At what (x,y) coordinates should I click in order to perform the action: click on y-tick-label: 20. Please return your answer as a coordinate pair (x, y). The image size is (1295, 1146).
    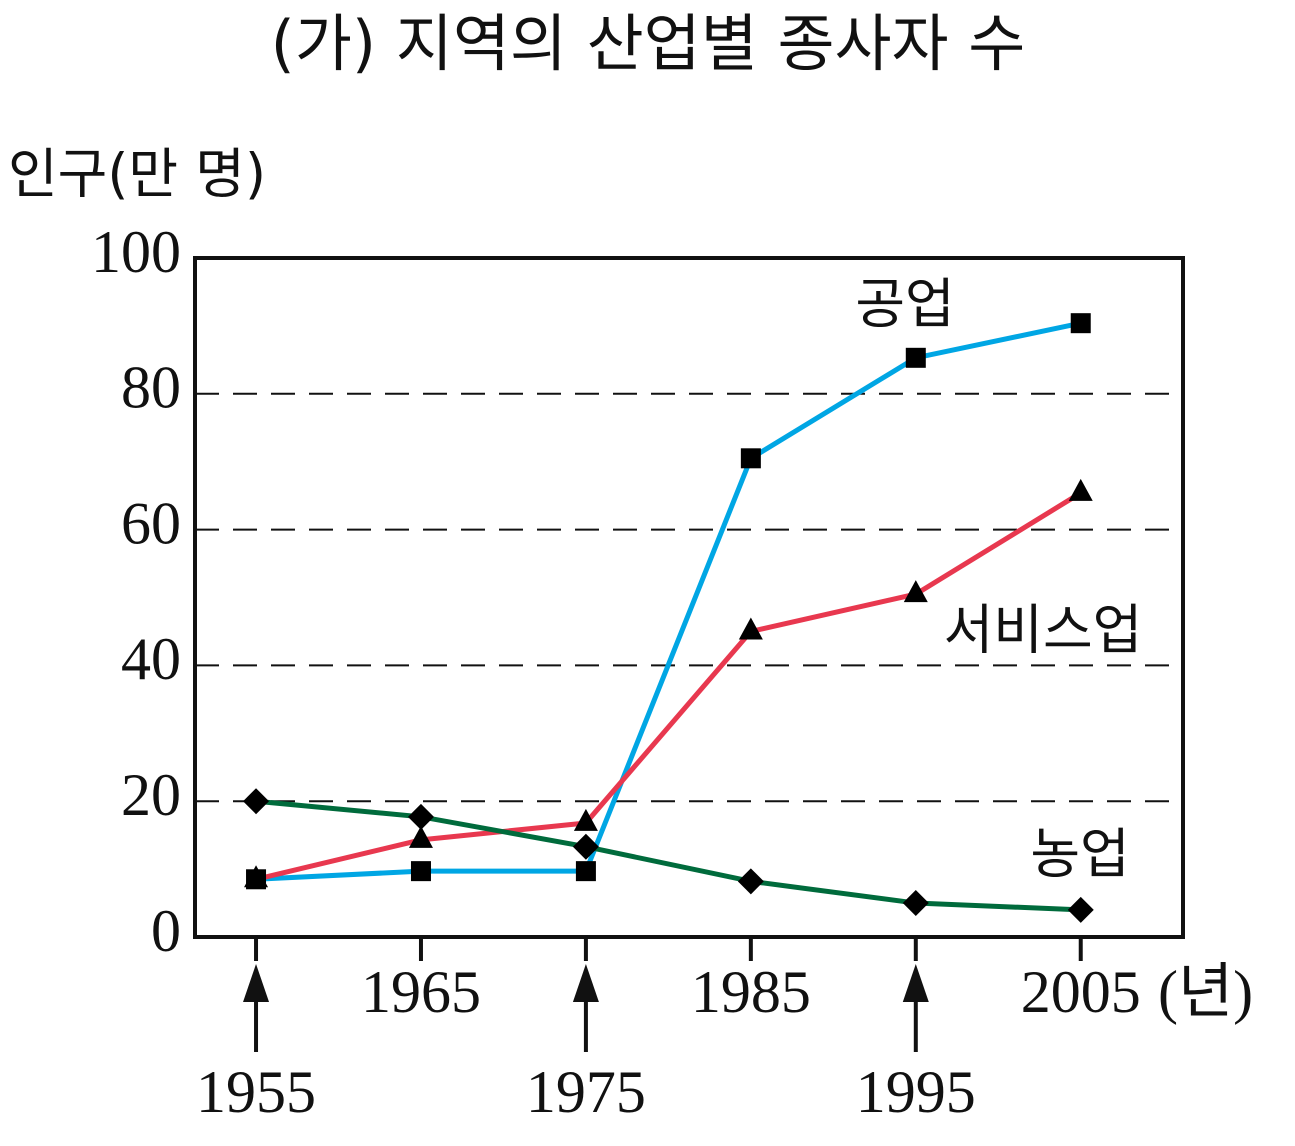
    Looking at the image, I should click on (151, 795).